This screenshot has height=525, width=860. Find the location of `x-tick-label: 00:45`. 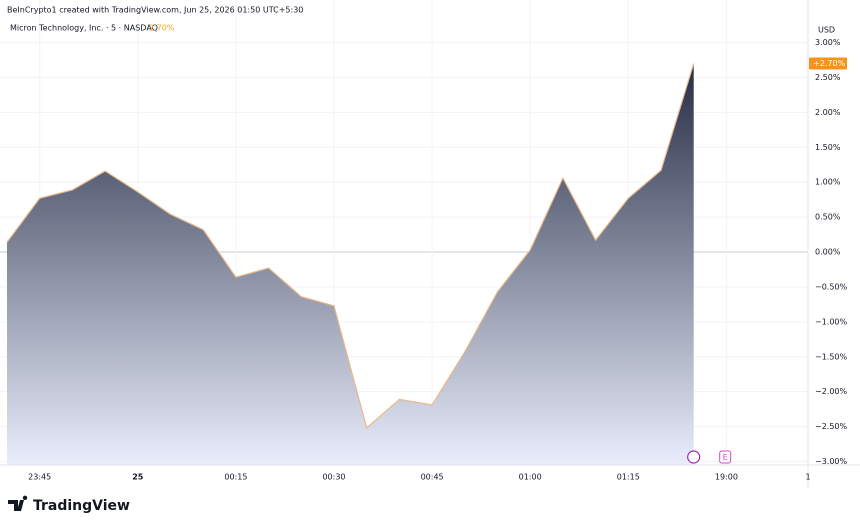

x-tick-label: 00:45 is located at coordinates (432, 477).